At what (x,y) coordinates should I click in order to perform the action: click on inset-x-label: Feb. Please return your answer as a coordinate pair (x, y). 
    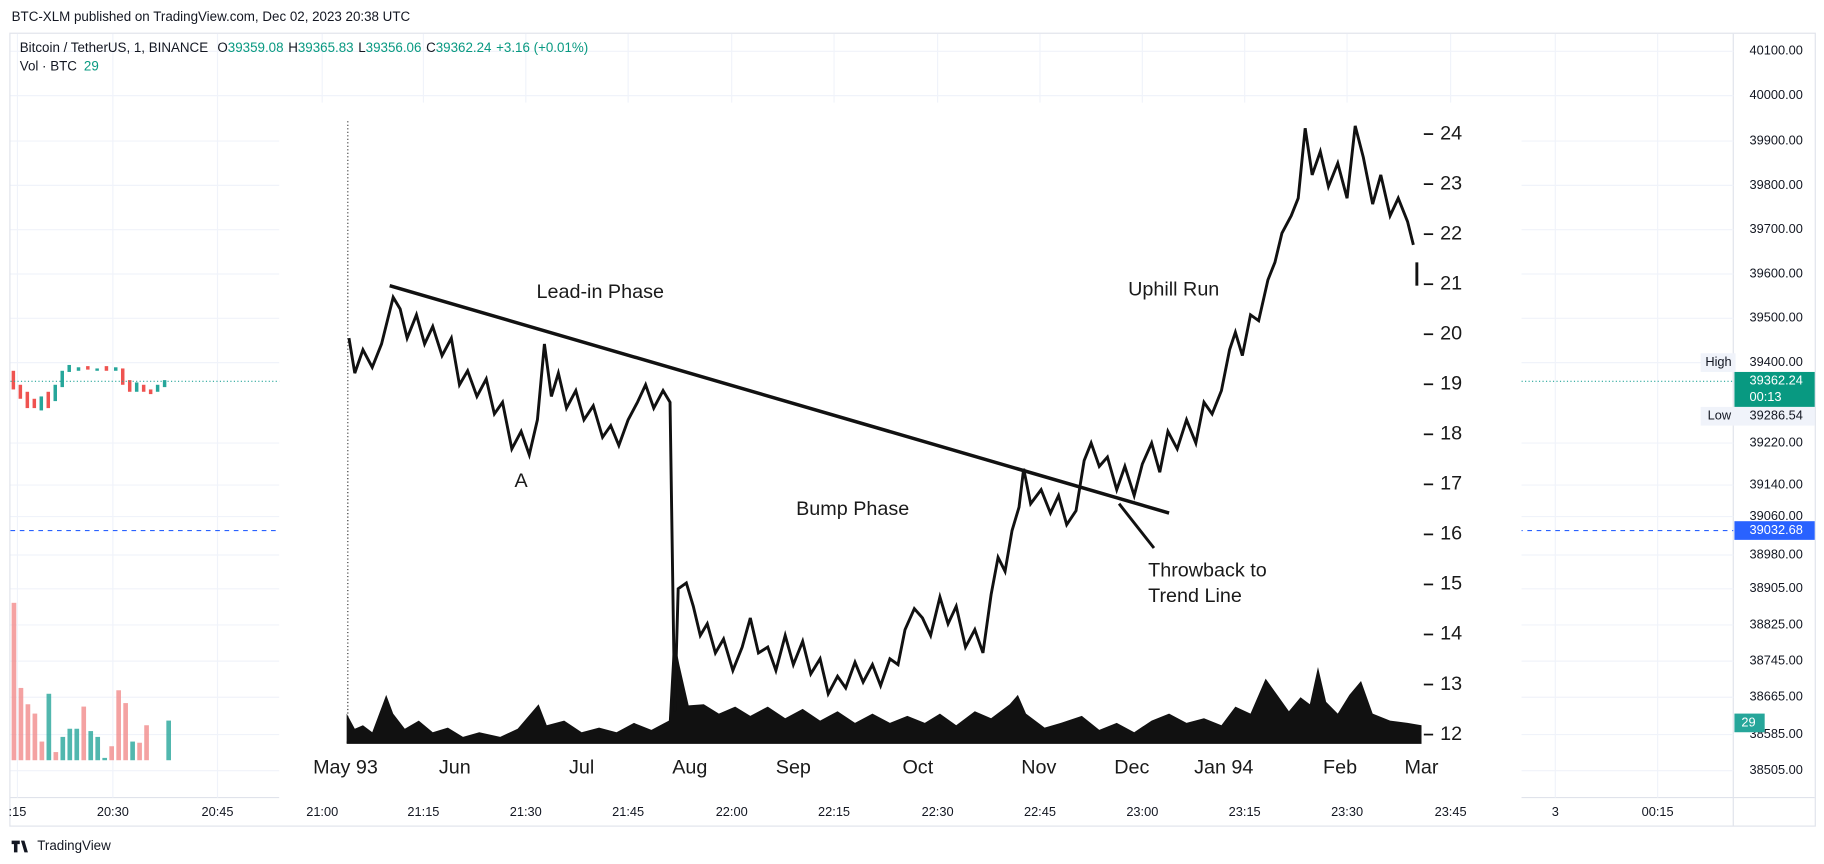
    Looking at the image, I should click on (1340, 768).